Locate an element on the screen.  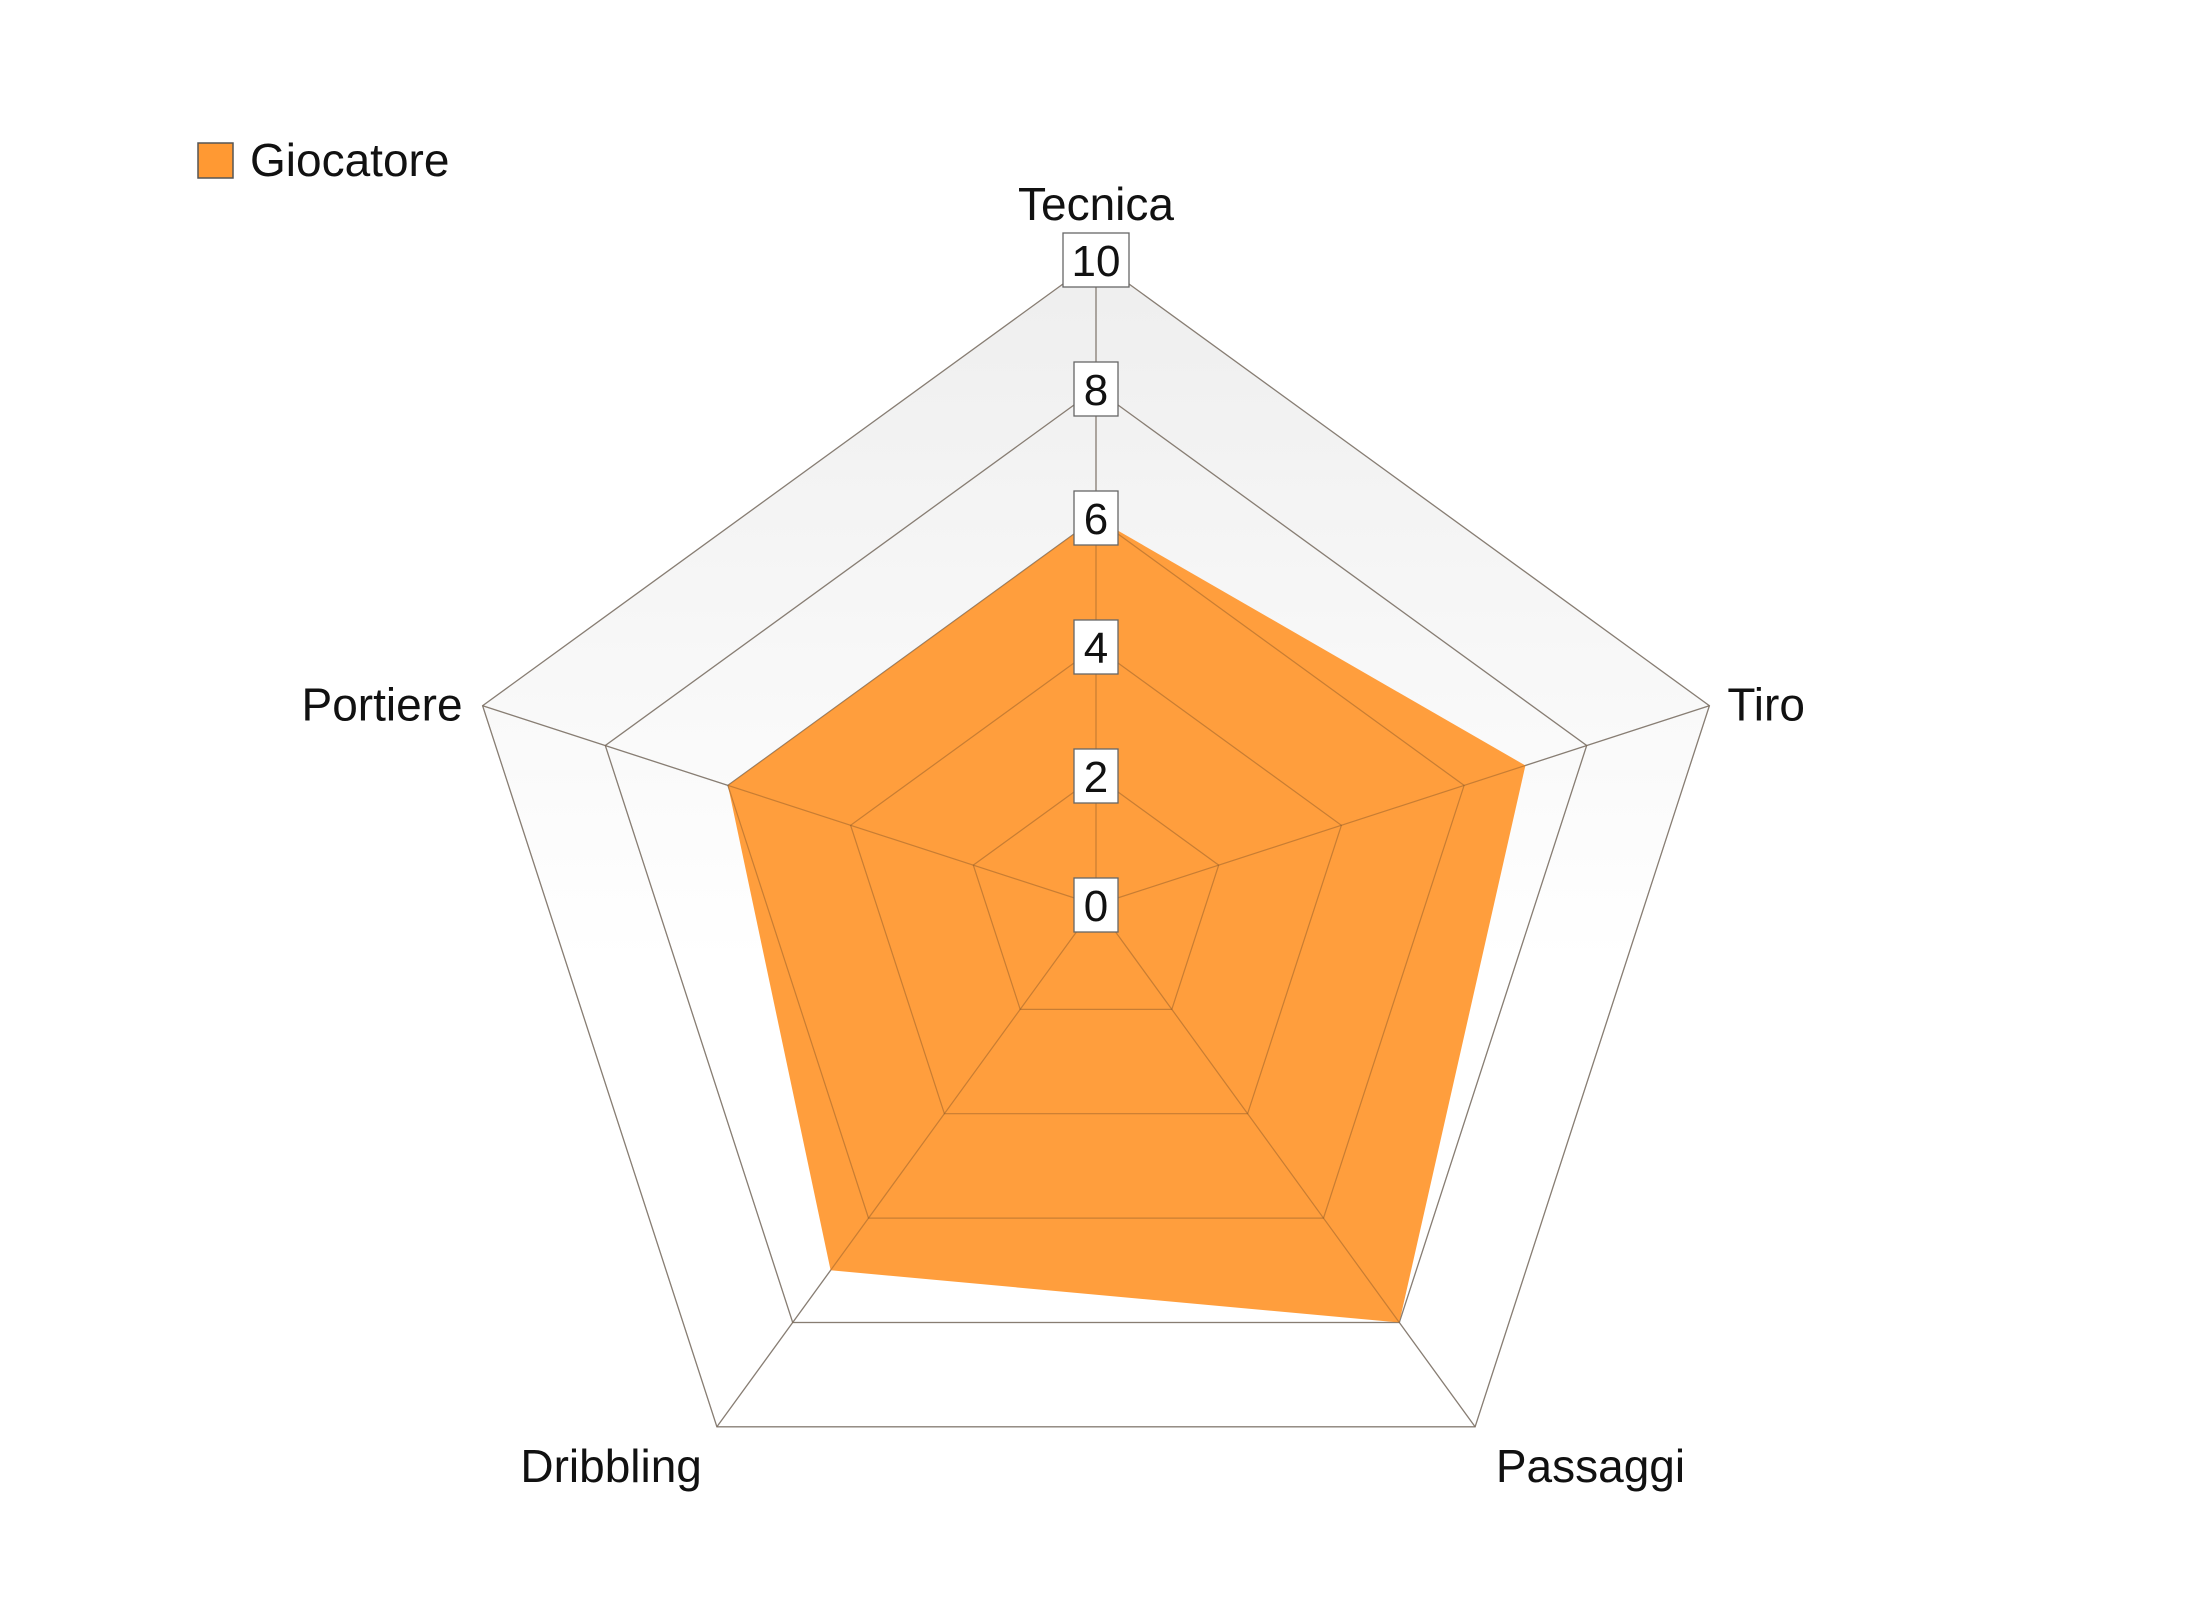
spoke-overlay-portiere is located at coordinates (789, 805).